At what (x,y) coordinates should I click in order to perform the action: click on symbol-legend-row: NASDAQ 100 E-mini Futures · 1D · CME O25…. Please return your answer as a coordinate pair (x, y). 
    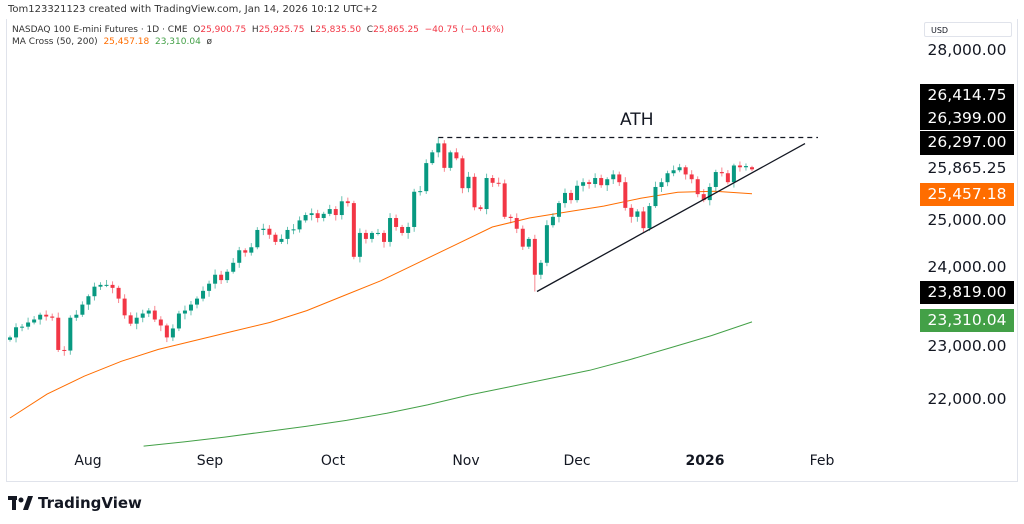
    Looking at the image, I should click on (258, 30).